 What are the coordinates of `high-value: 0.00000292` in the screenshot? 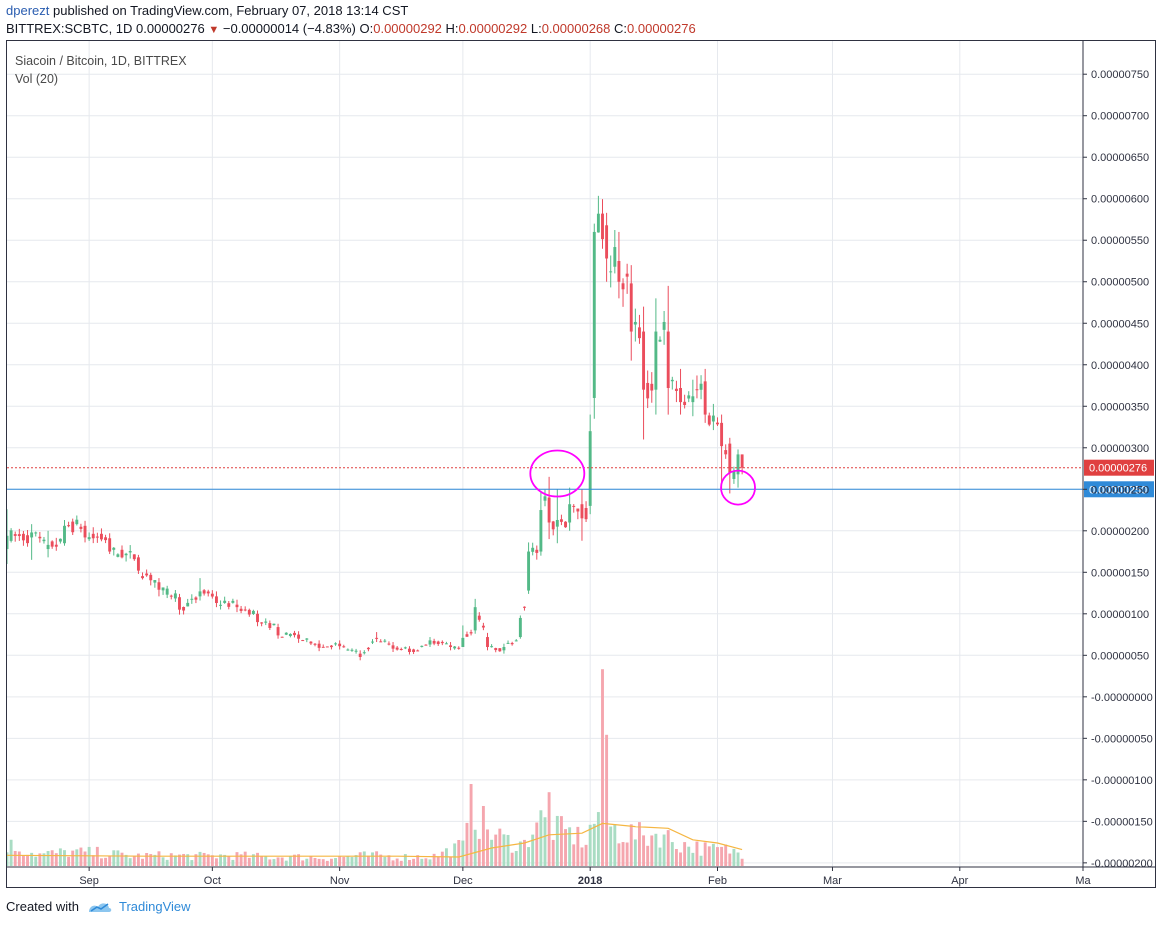 It's located at (493, 28).